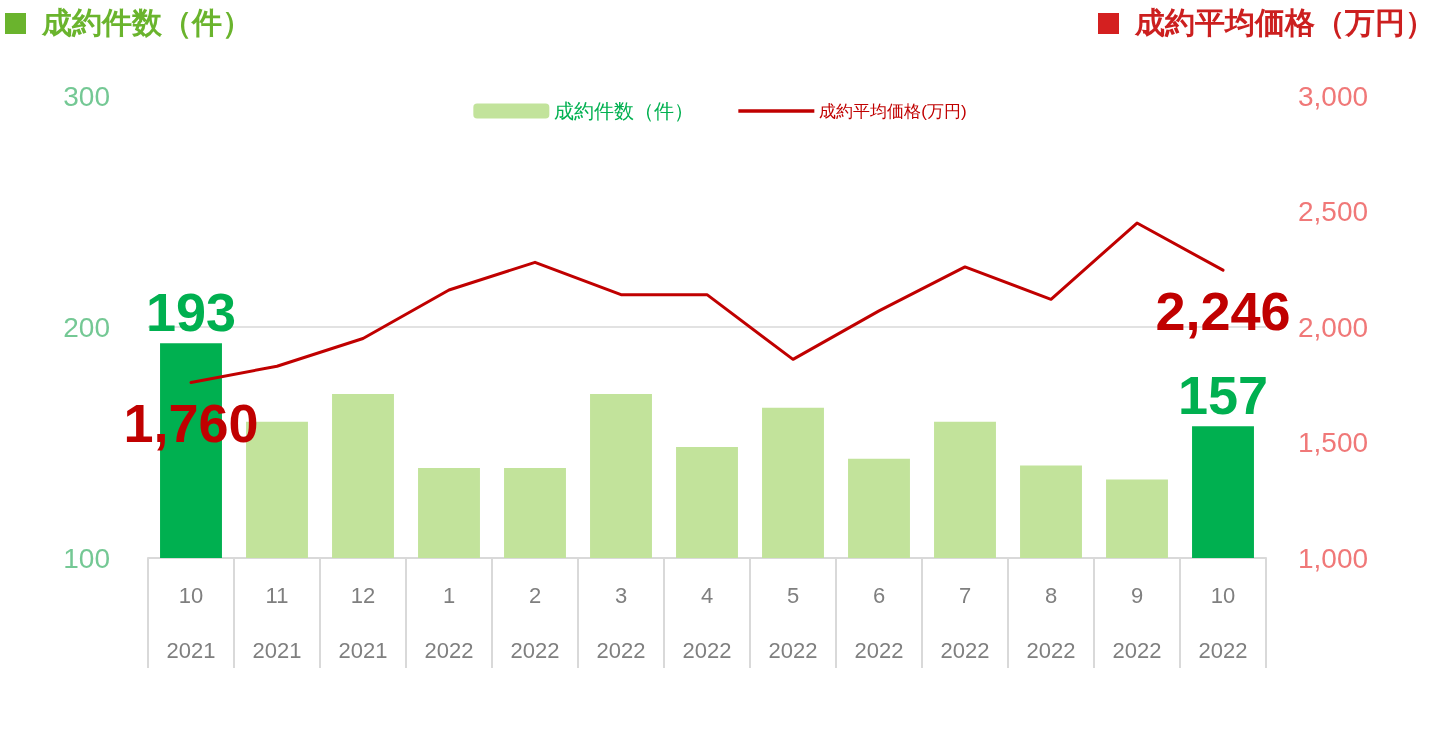 Image resolution: width=1440 pixels, height=738 pixels. I want to click on y2-tick-label: 1,500, so click(1333, 442).